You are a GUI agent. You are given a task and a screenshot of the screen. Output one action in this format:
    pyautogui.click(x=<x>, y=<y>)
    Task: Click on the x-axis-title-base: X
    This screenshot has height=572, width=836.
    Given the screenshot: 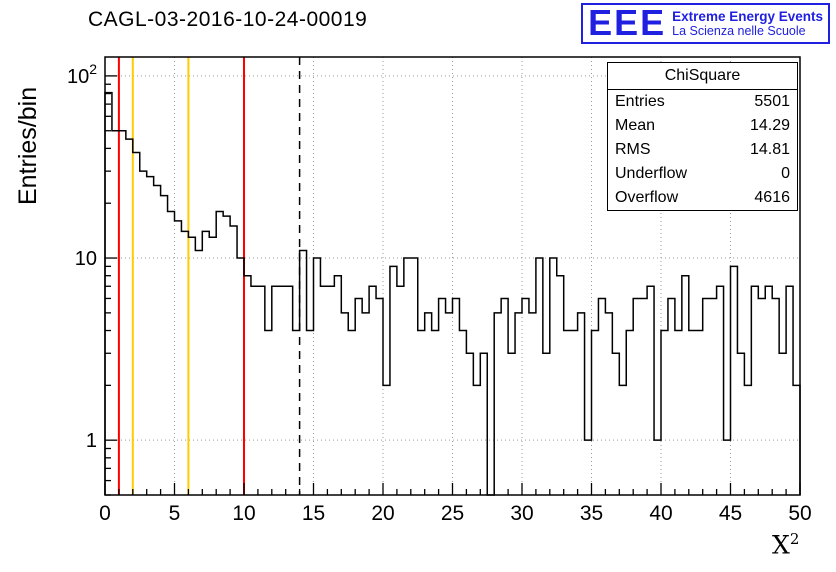 What is the action you would take?
    pyautogui.click(x=781, y=545)
    